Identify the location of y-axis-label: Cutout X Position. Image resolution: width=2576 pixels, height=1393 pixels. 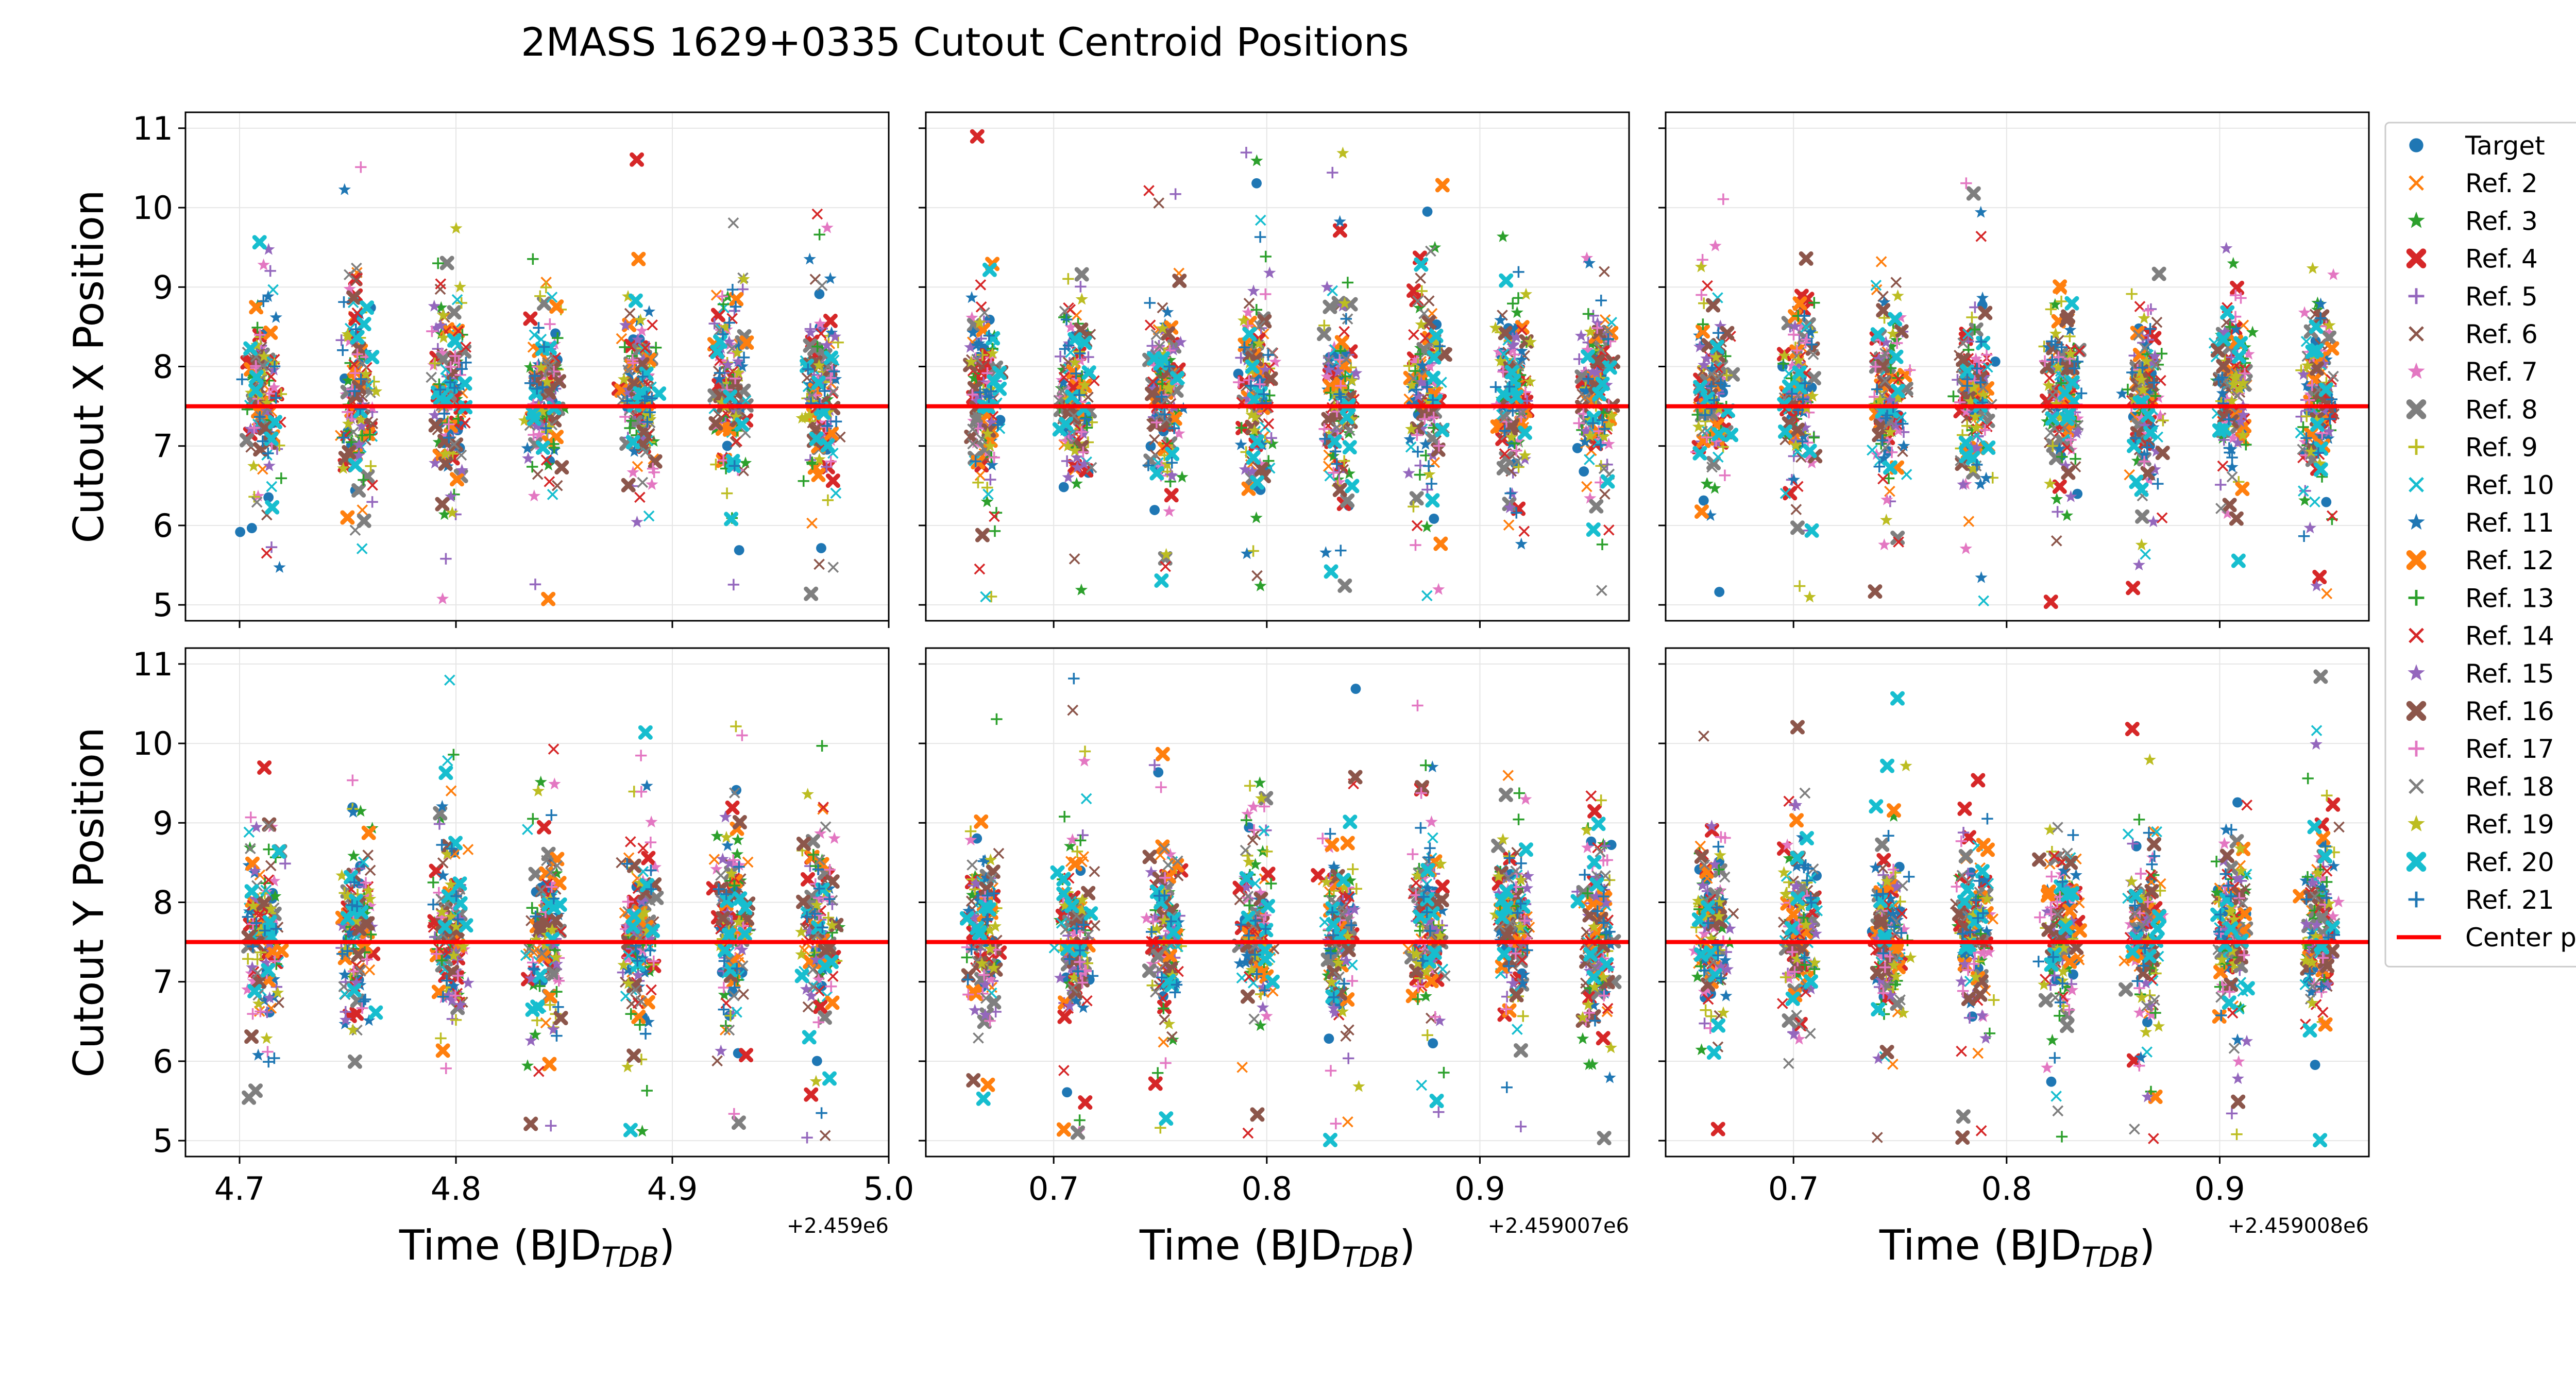
(89, 366).